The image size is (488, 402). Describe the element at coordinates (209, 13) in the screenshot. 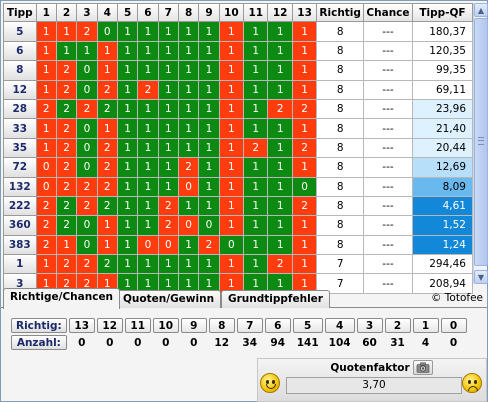

I see `column-header: 9` at that location.